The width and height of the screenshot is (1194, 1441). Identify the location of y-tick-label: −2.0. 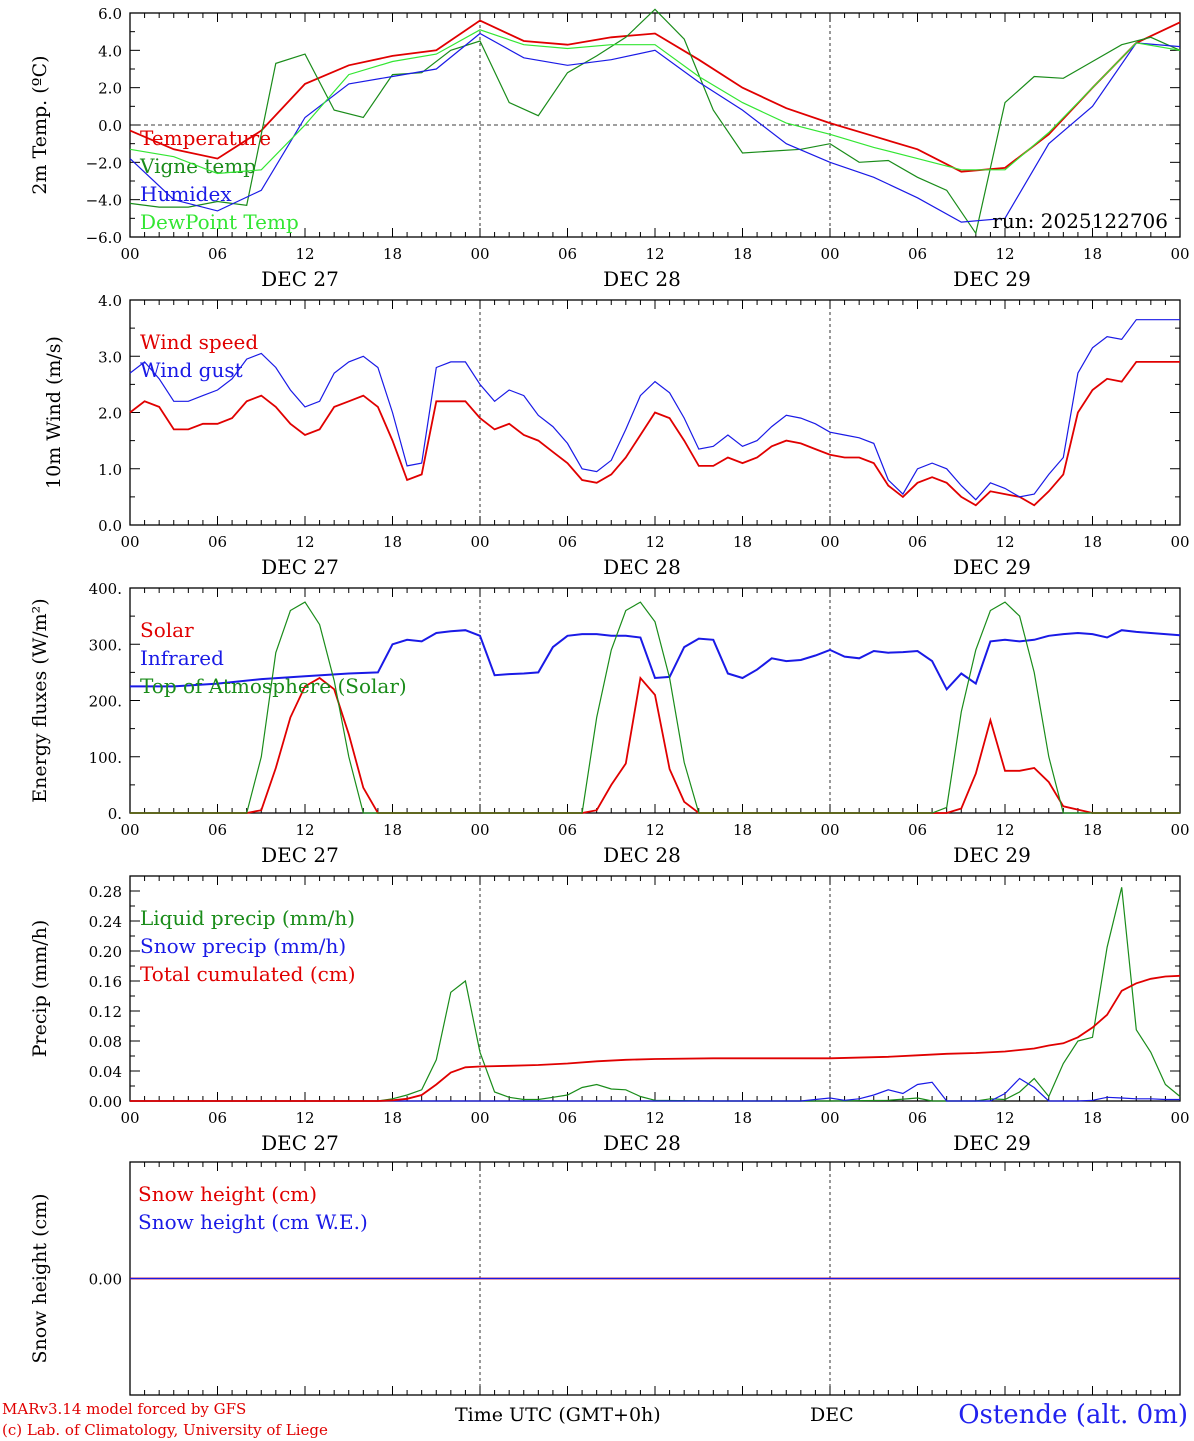
(104, 163).